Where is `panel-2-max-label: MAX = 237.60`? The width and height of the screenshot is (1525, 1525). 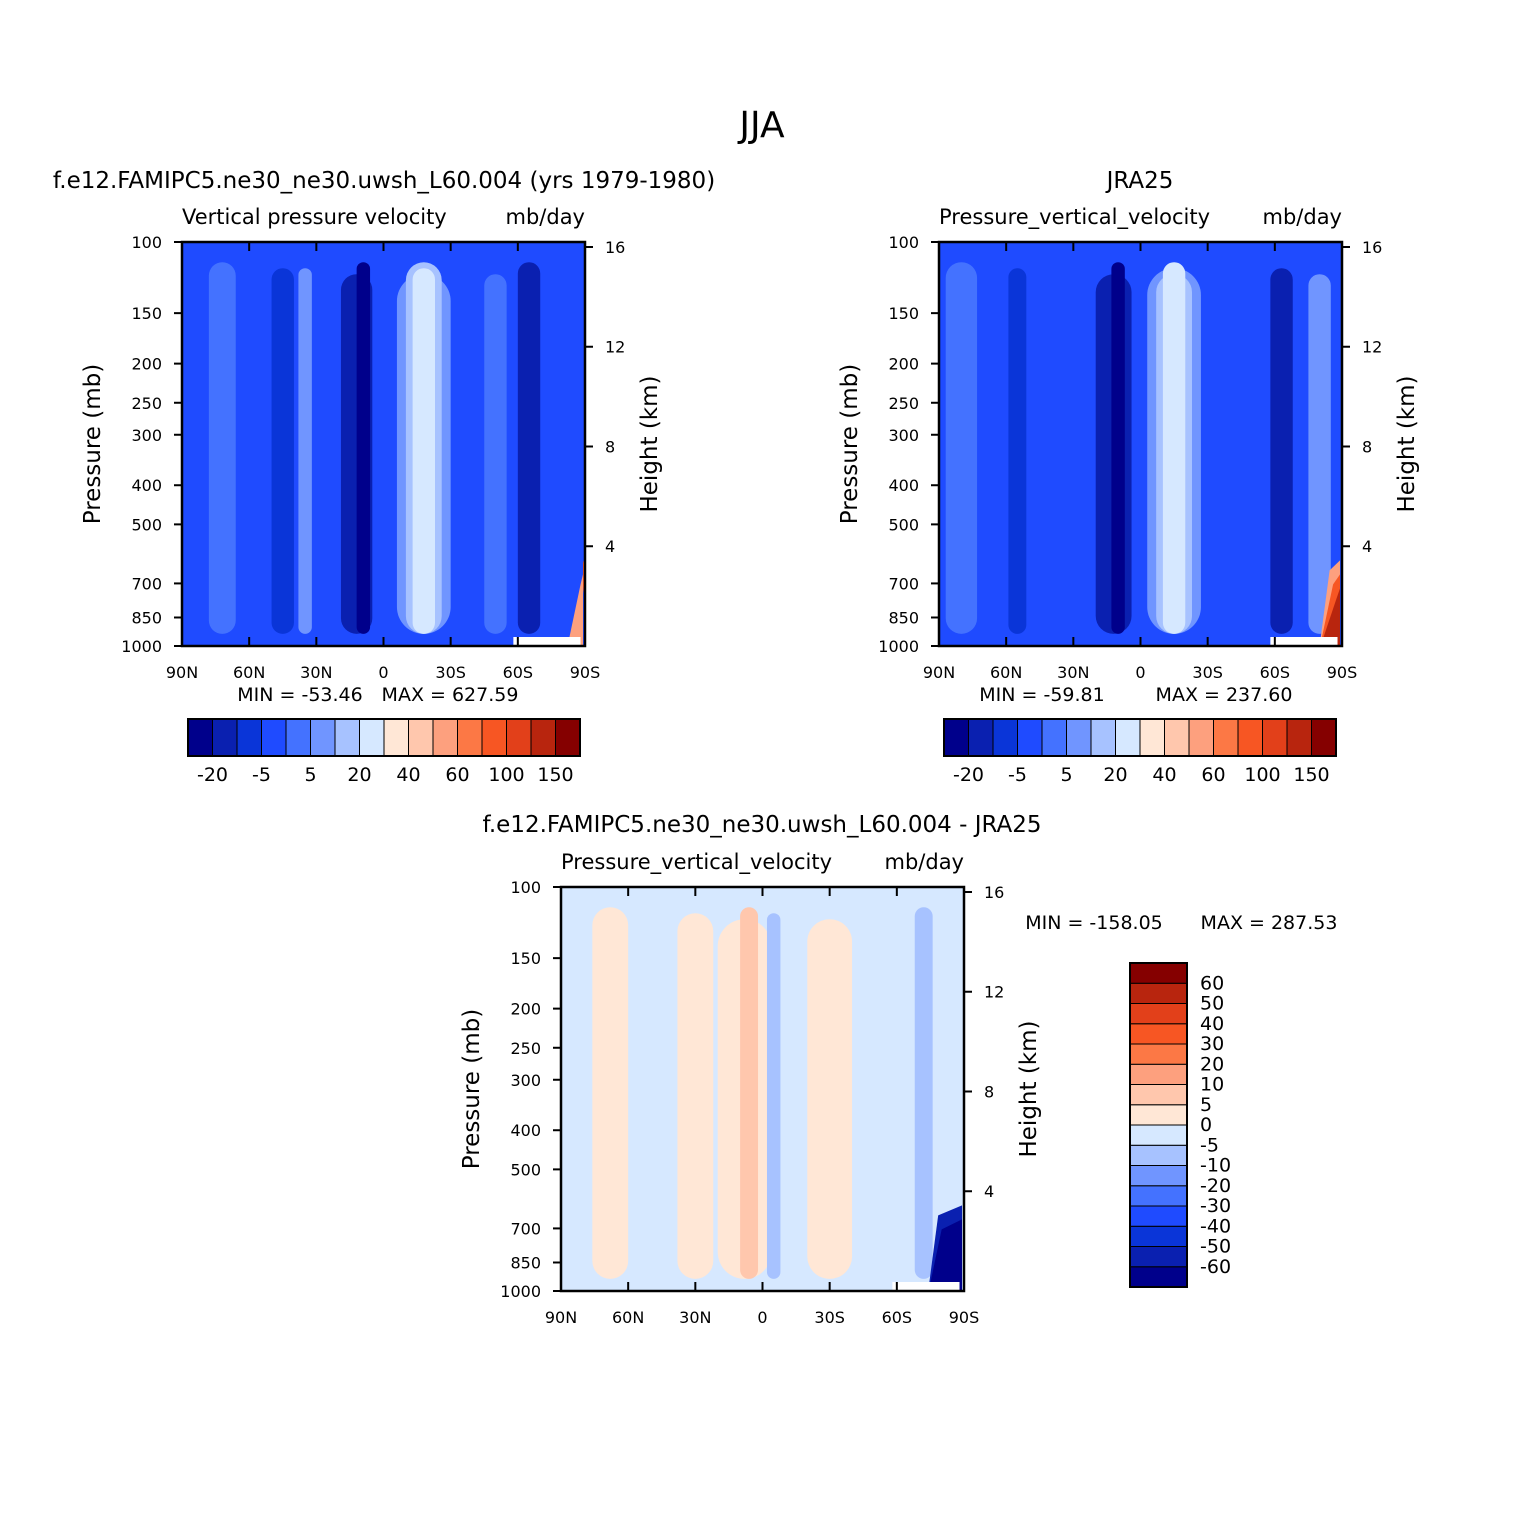 panel-2-max-label: MAX = 237.60 is located at coordinates (1224, 695).